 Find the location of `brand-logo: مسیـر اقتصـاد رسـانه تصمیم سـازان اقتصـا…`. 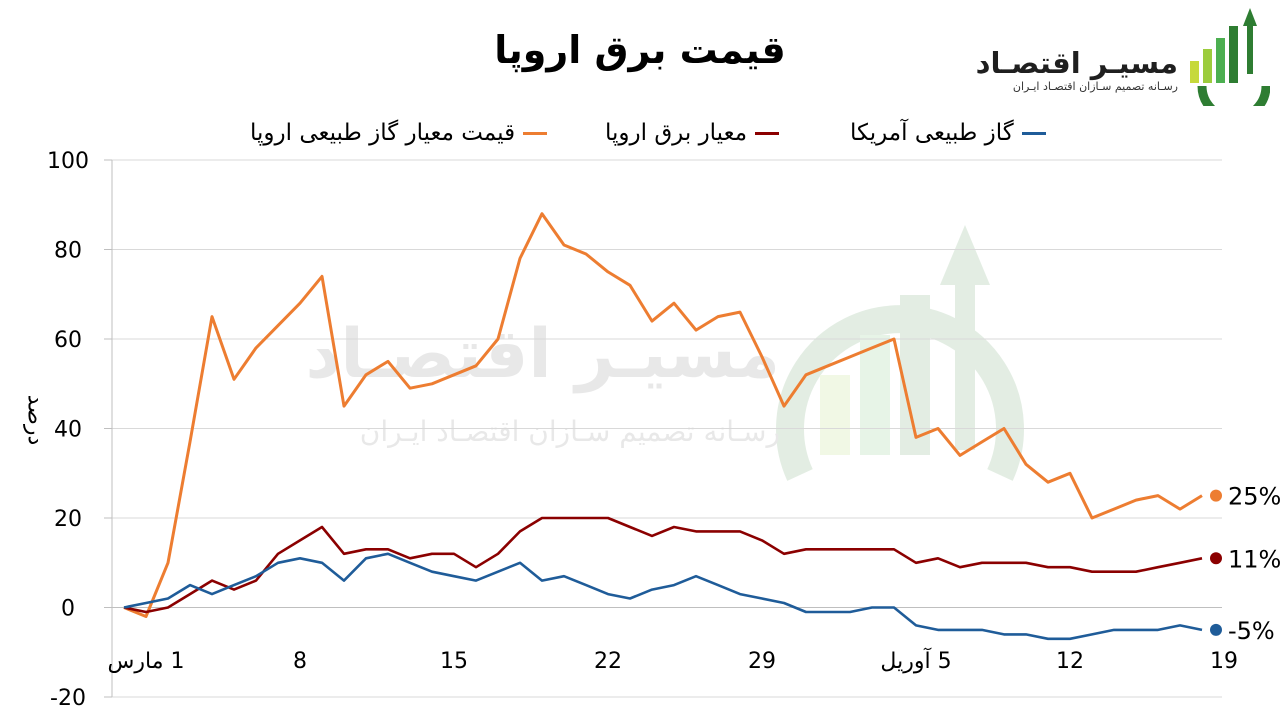

brand-logo: مسیـر اقتصـاد رسـانه تصمیم سـازان اقتصـا… is located at coordinates (1123, 64).